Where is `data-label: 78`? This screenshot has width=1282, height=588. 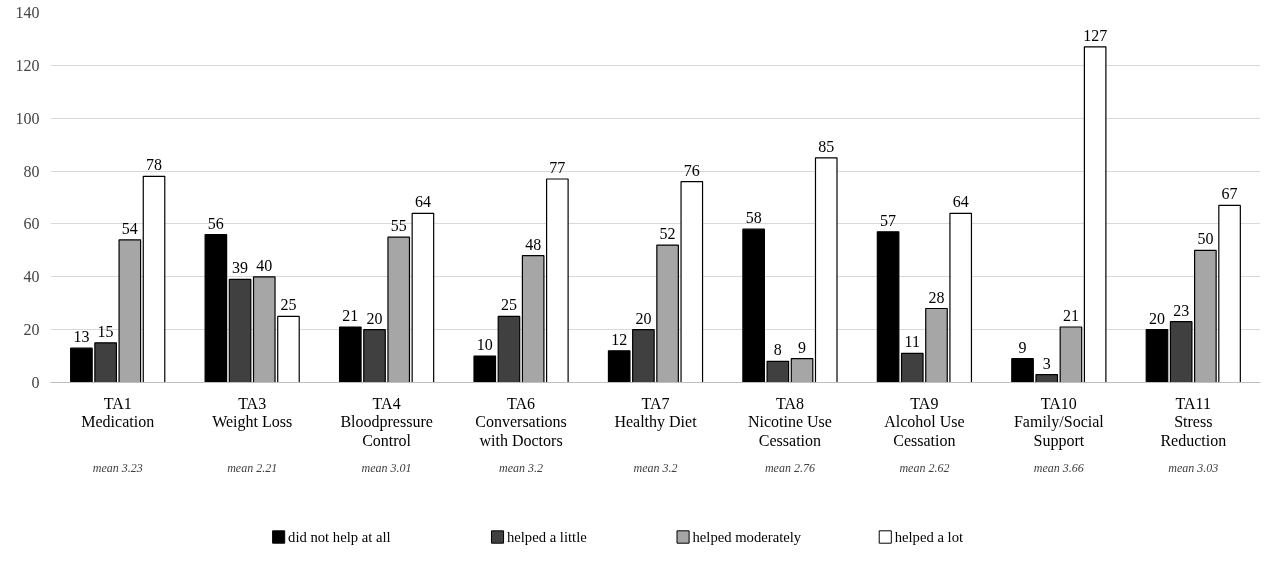 data-label: 78 is located at coordinates (154, 165).